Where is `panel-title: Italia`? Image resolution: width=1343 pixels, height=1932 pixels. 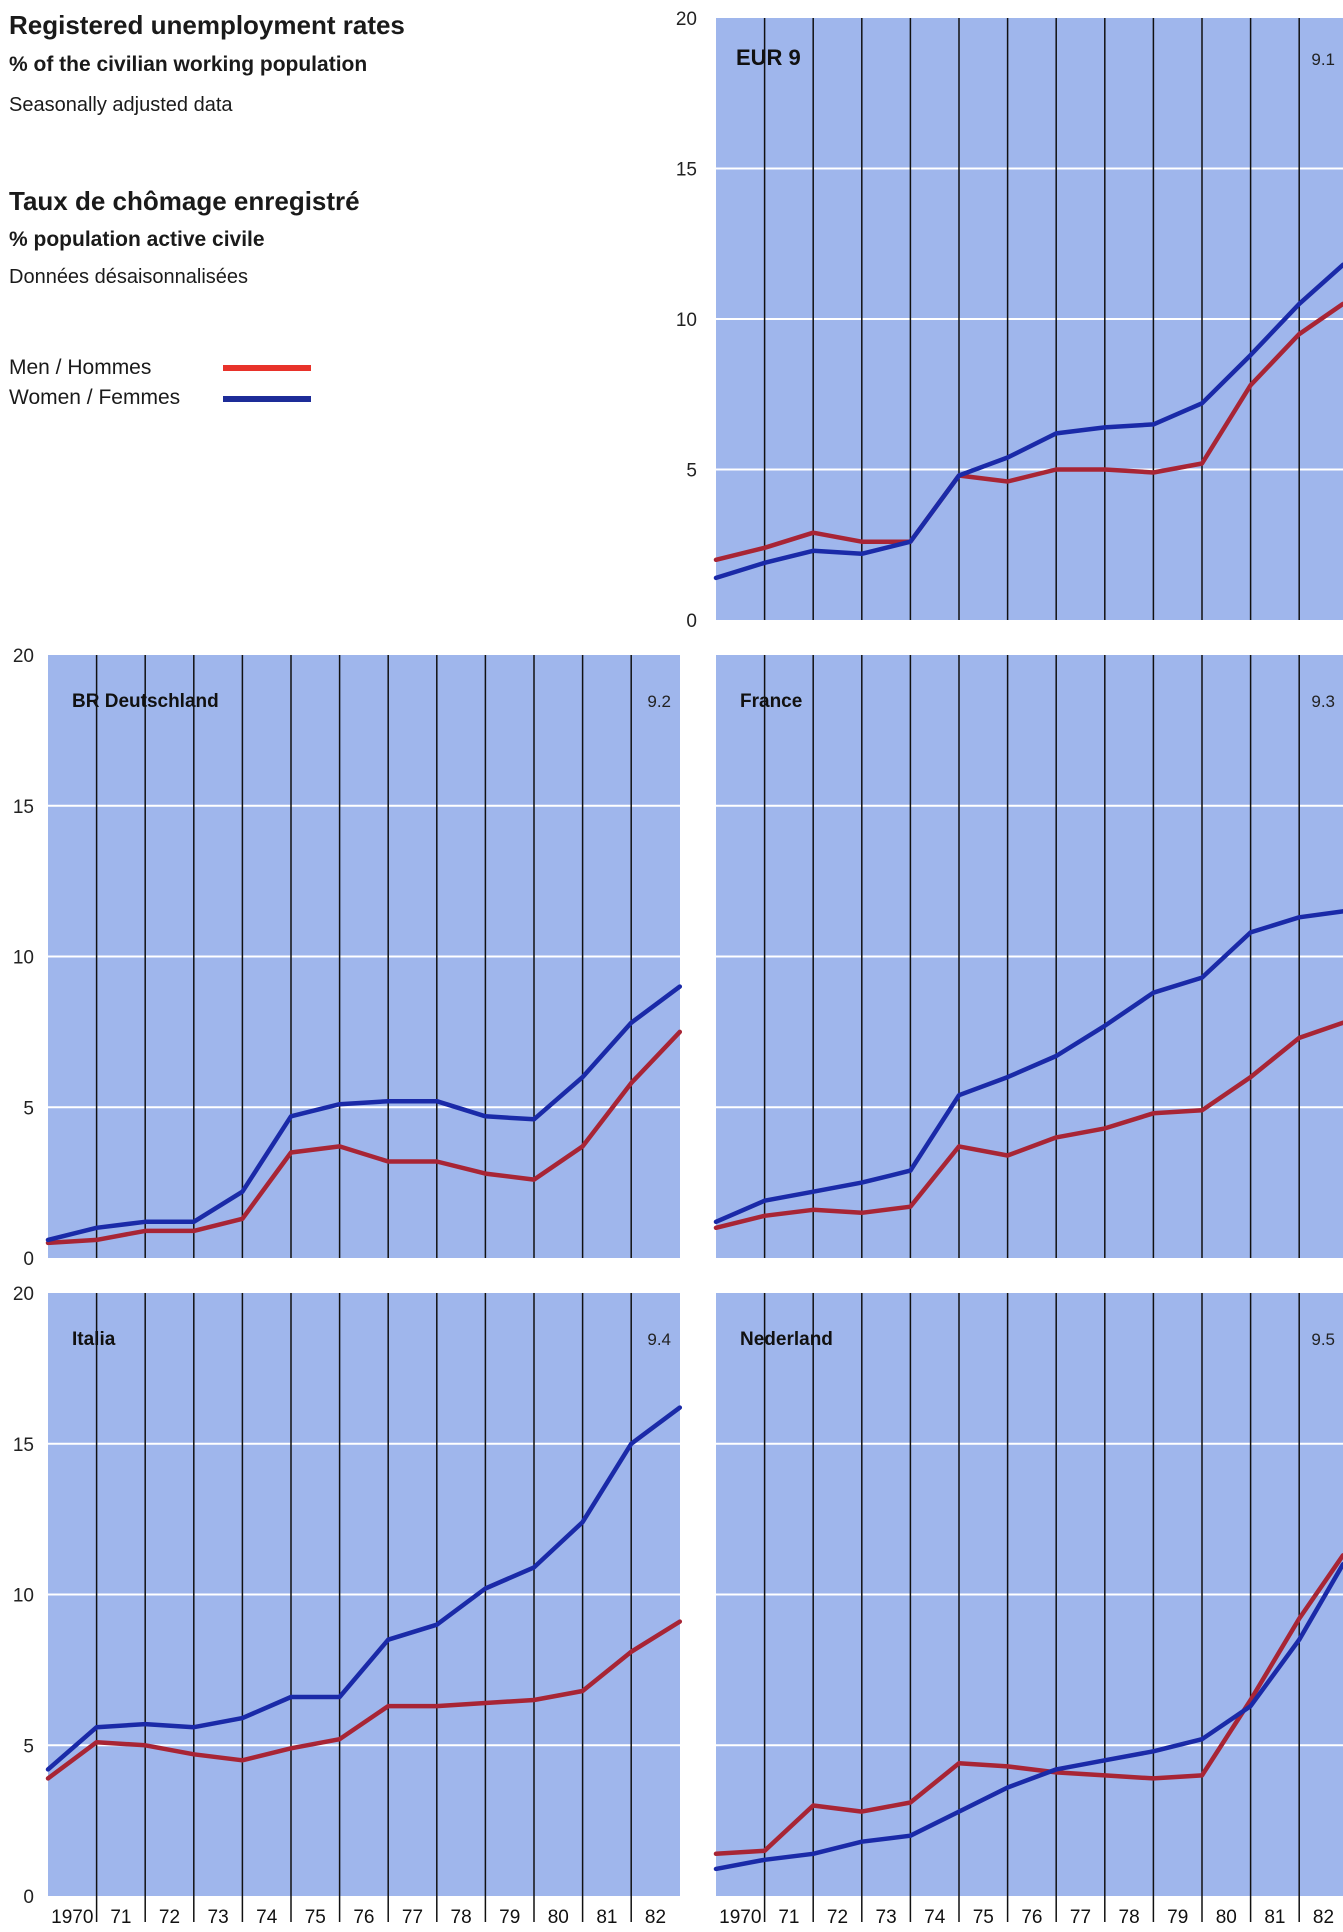 panel-title: Italia is located at coordinates (94, 1339).